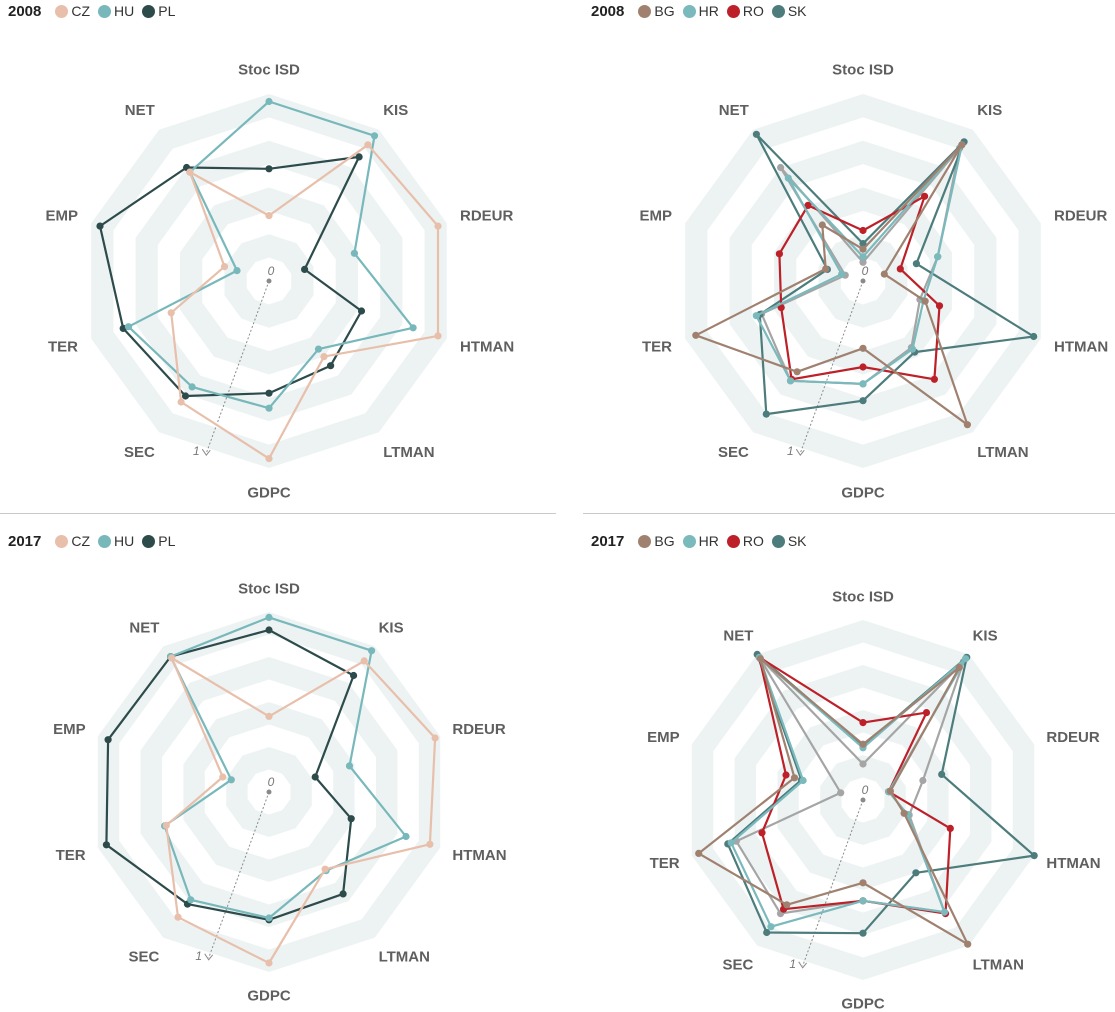 The image size is (1115, 1012). What do you see at coordinates (209, 957) in the screenshot?
I see `scale-arrowhead` at bounding box center [209, 957].